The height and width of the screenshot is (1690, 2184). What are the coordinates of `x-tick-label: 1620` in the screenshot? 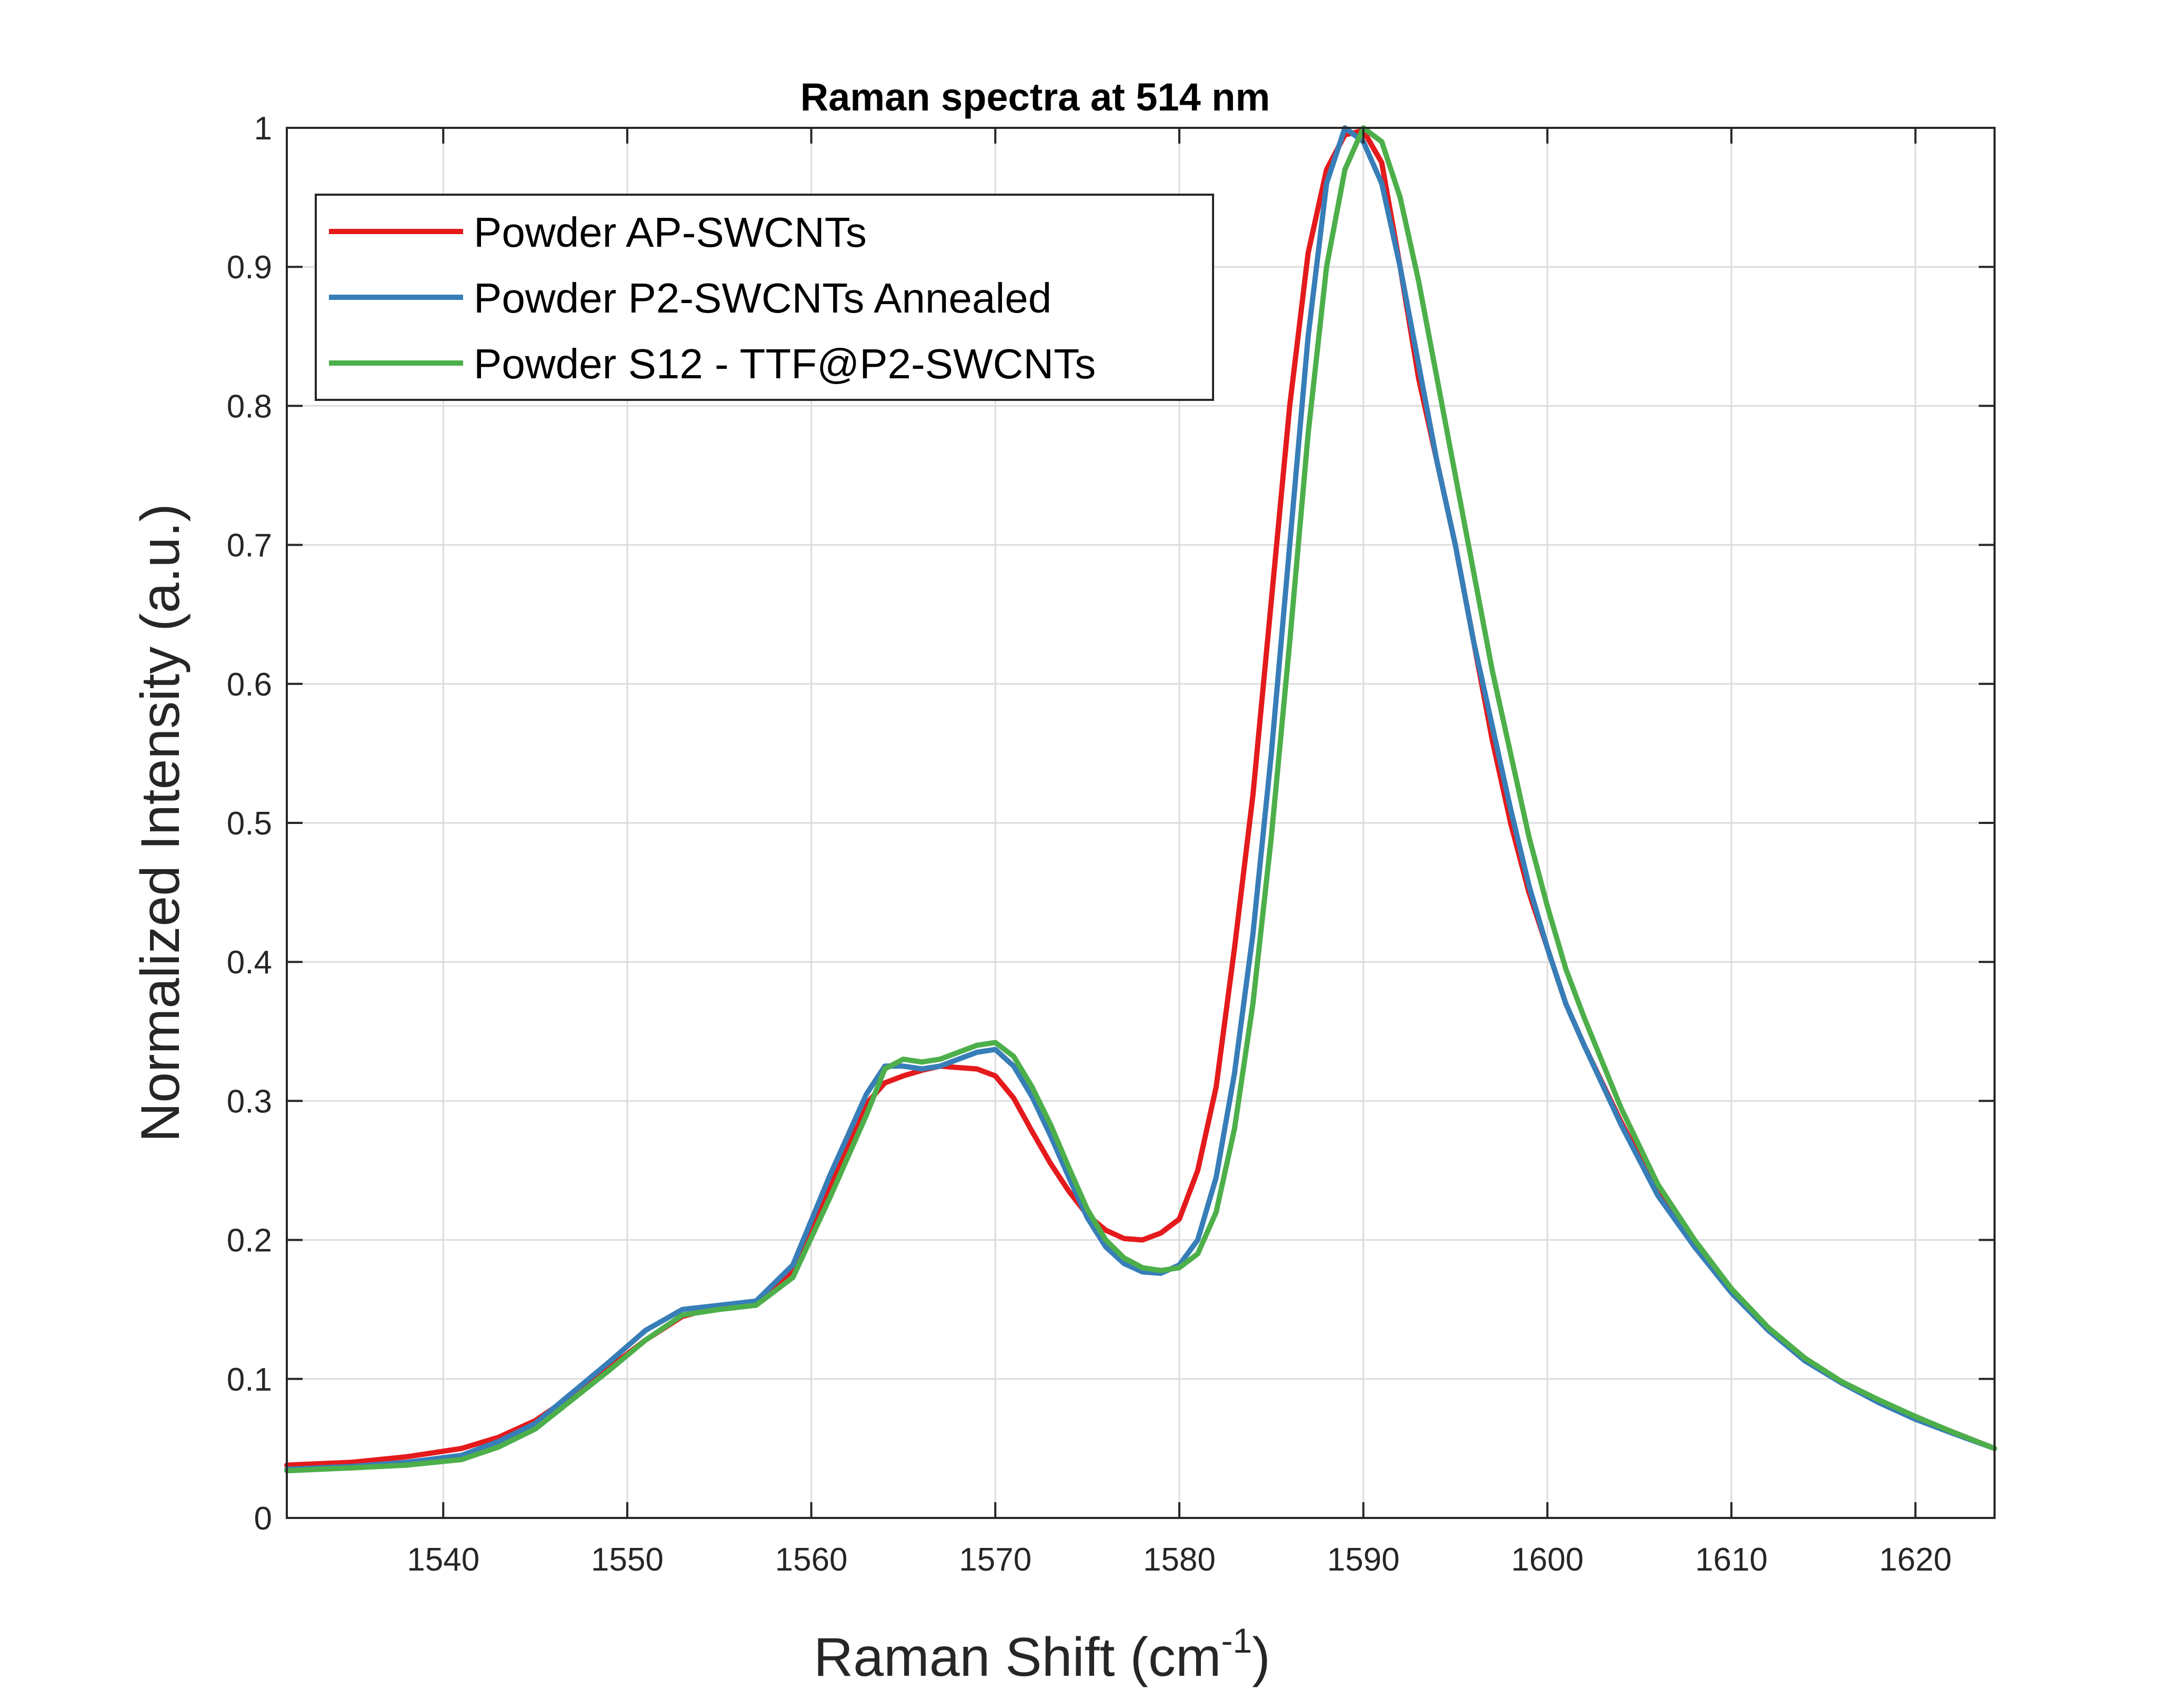 It's located at (1915, 1560).